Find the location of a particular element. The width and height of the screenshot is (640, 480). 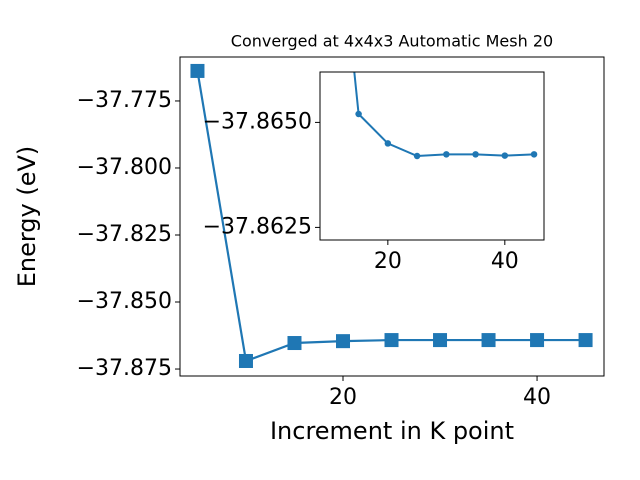

y-tick-label: −37.850 is located at coordinates (124, 301).